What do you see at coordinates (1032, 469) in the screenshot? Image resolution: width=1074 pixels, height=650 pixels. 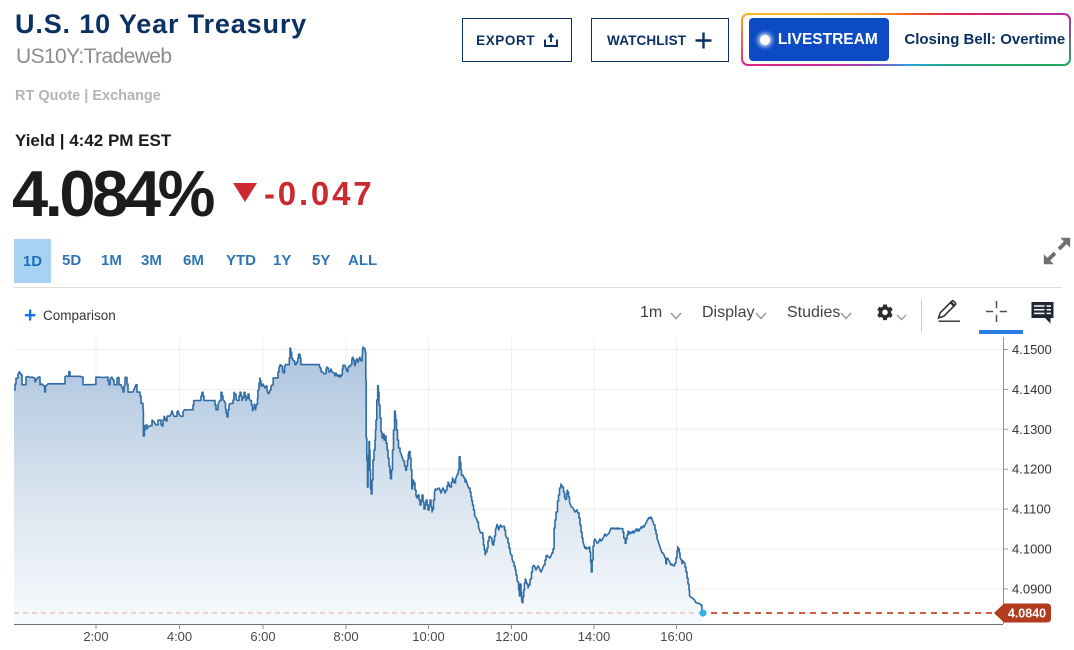 I see `svg-text: 4.1200` at bounding box center [1032, 469].